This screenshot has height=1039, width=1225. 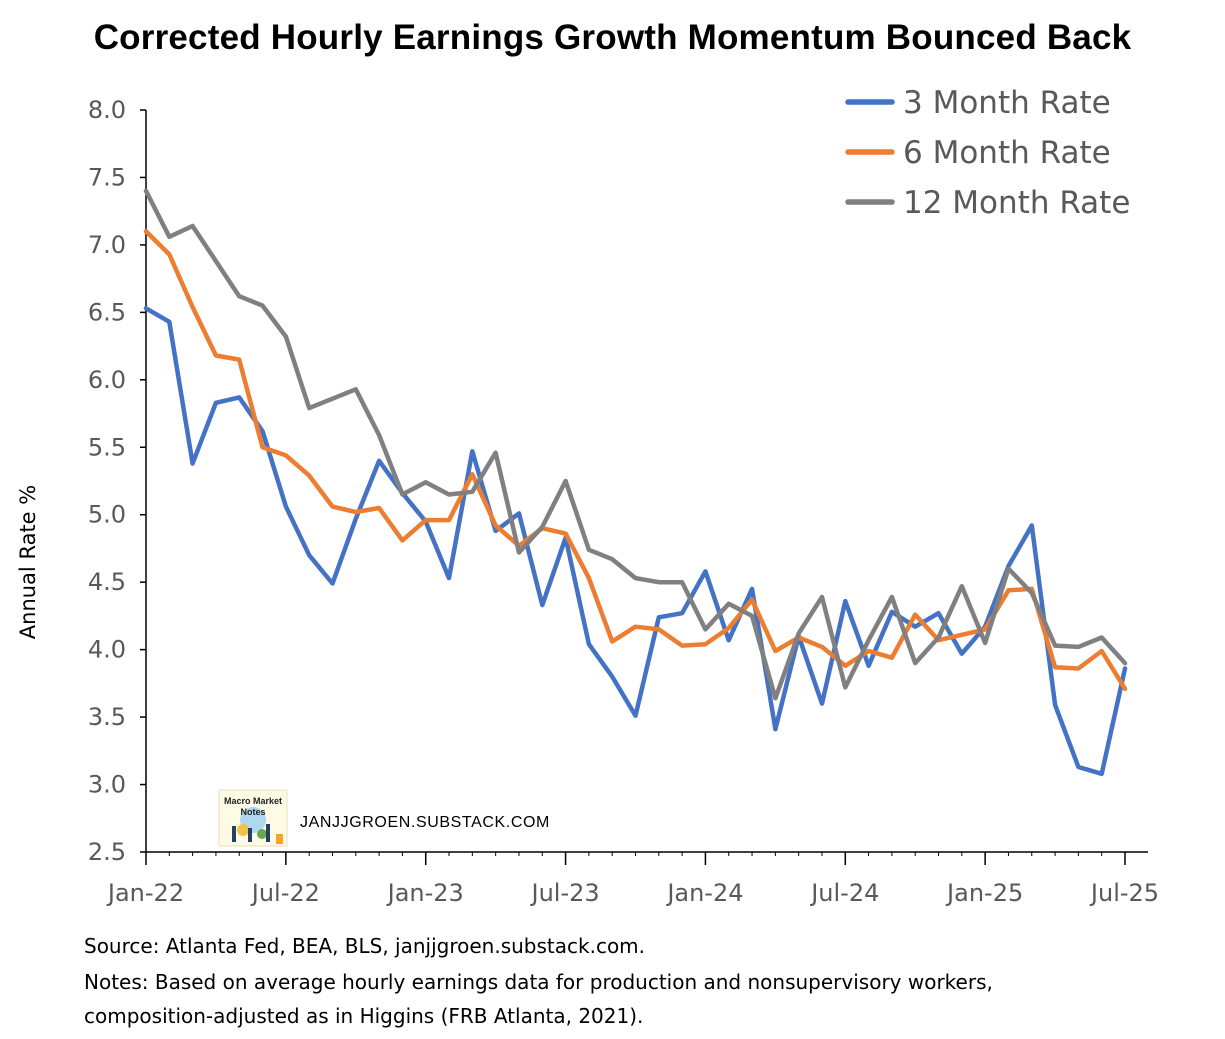 I want to click on y-tick-label: 2.5, so click(x=107, y=852).